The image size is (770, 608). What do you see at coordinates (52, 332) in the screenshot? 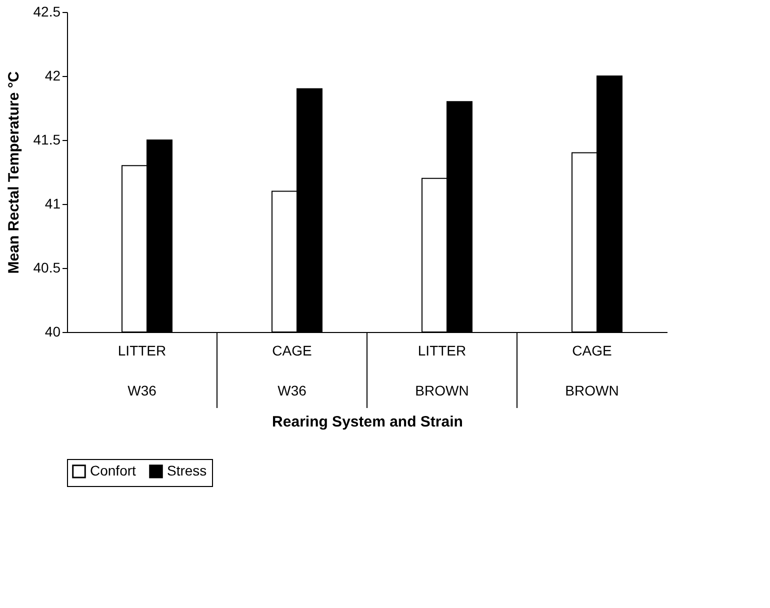
I see `y-tick-label: 40` at bounding box center [52, 332].